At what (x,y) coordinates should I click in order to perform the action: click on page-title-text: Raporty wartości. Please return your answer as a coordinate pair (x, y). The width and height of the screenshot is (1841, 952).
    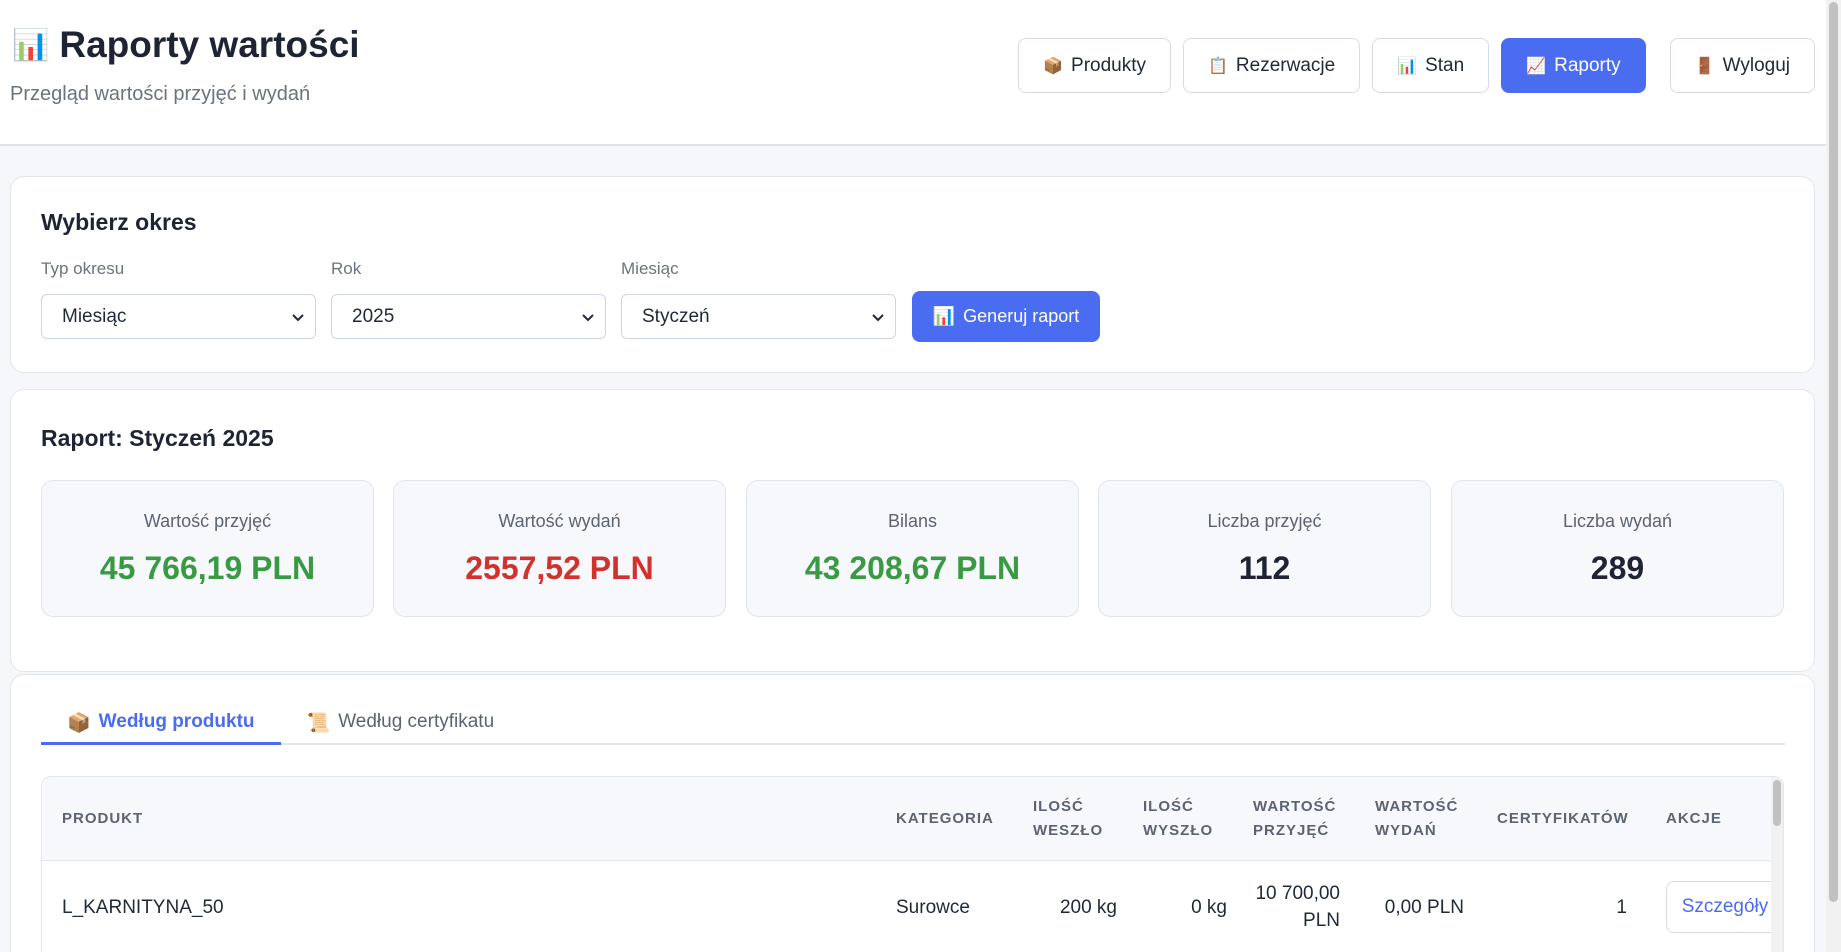
    Looking at the image, I should click on (209, 44).